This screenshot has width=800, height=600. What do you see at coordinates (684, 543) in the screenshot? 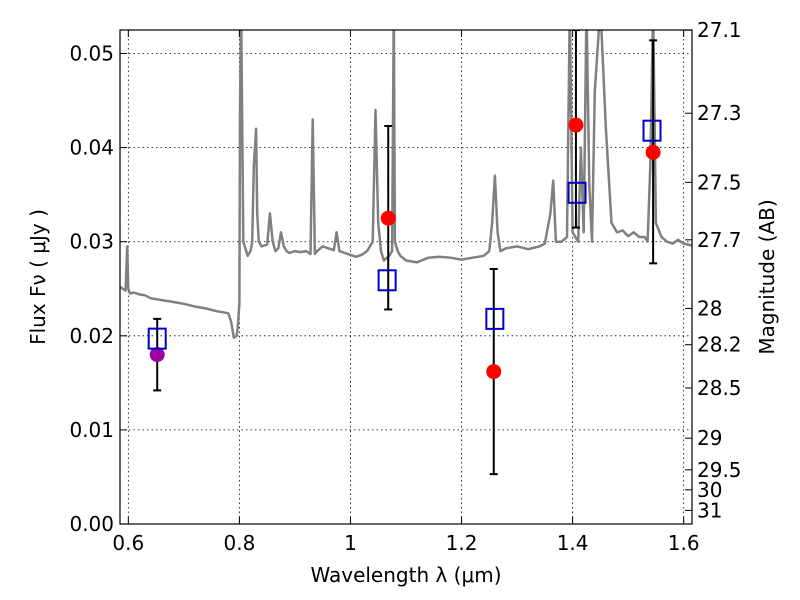
I see `x-tick-label: 1.6` at bounding box center [684, 543].